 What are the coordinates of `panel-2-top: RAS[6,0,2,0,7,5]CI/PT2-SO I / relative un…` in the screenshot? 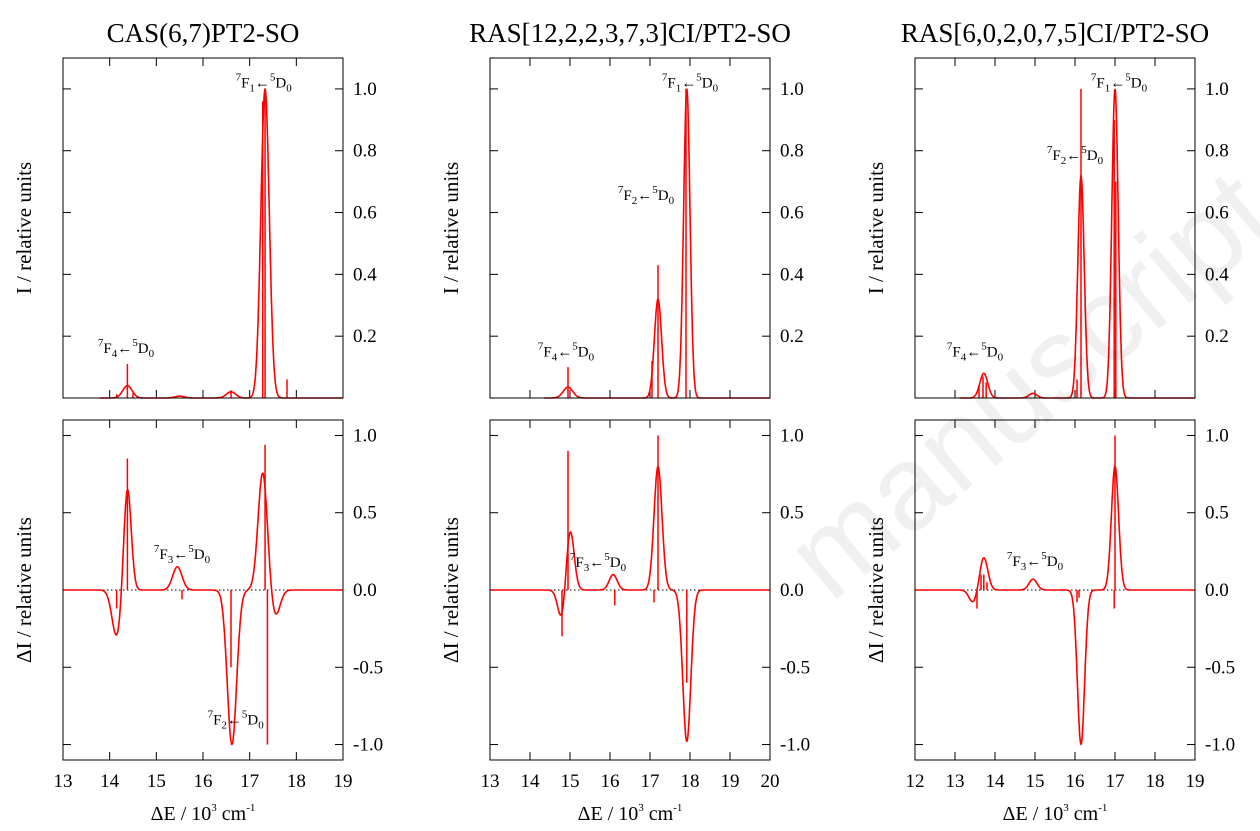 It's located at (1046, 208).